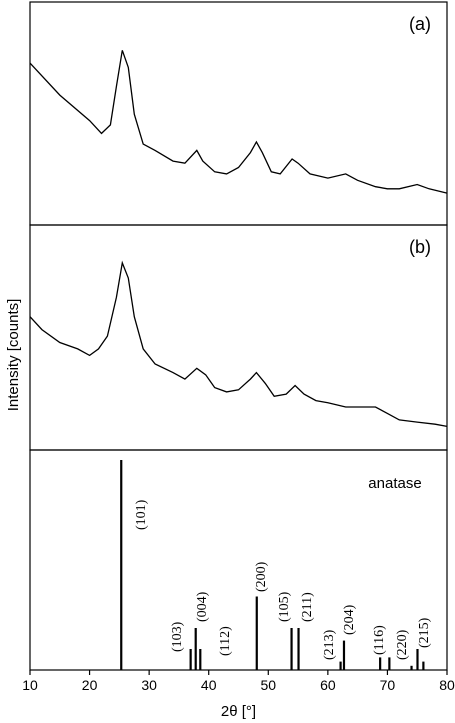 Image resolution: width=455 pixels, height=723 pixels. I want to click on peak-label: (215), so click(424, 632).